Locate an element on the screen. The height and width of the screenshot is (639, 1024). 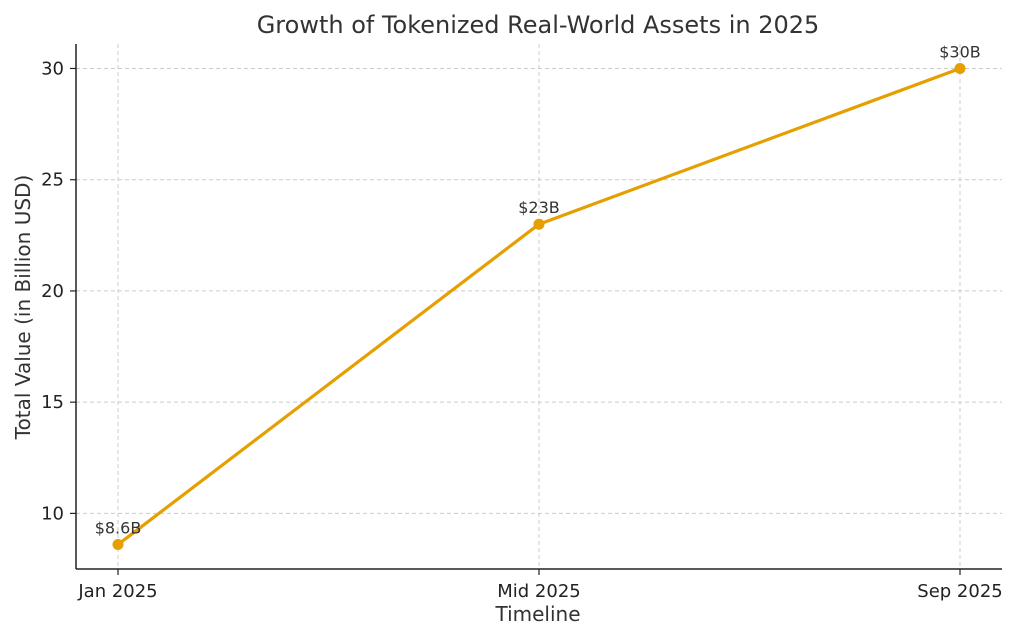
x-tick-label: Mid 2025 is located at coordinates (539, 591).